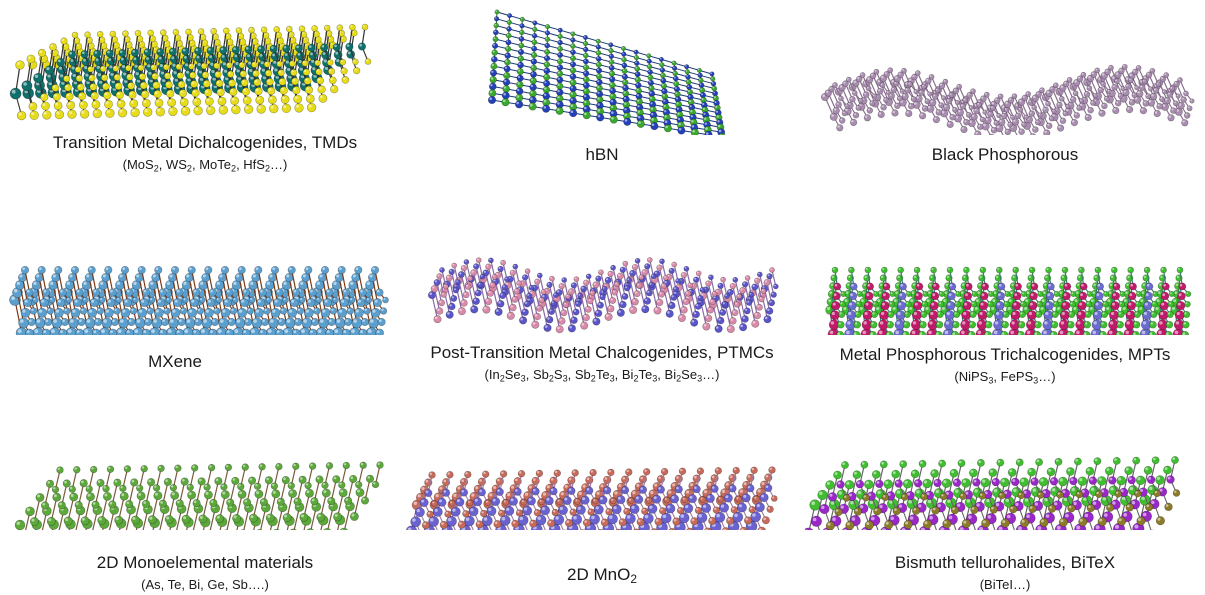 The height and width of the screenshot is (595, 1205). Describe the element at coordinates (205, 299) in the screenshot. I see `material-panel-mxene: MXene` at that location.